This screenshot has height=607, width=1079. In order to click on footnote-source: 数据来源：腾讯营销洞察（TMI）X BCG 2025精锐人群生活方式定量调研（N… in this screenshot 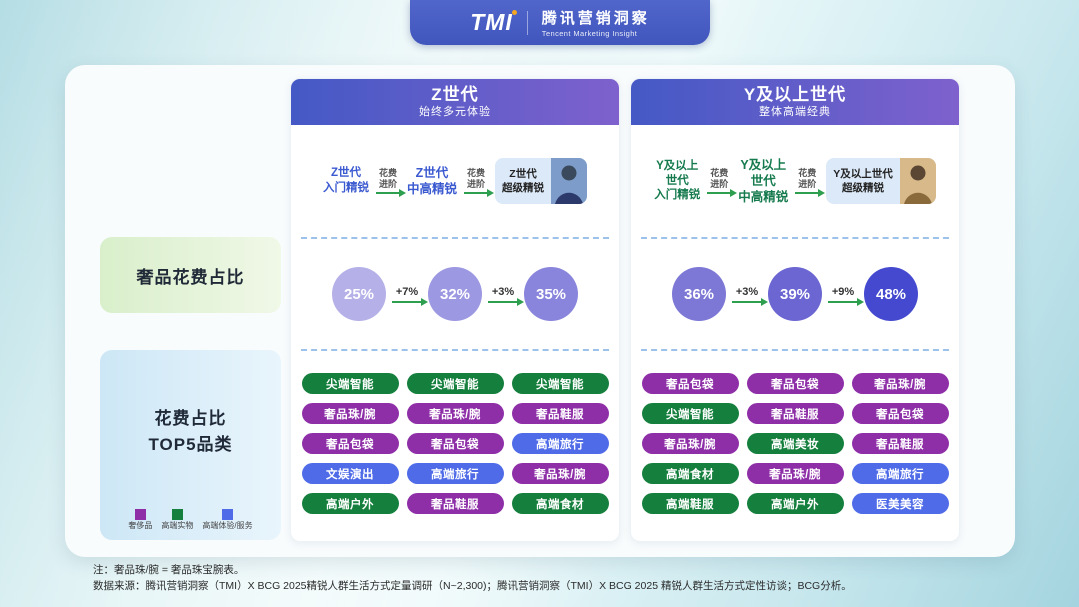, I will do `click(472, 586)`.